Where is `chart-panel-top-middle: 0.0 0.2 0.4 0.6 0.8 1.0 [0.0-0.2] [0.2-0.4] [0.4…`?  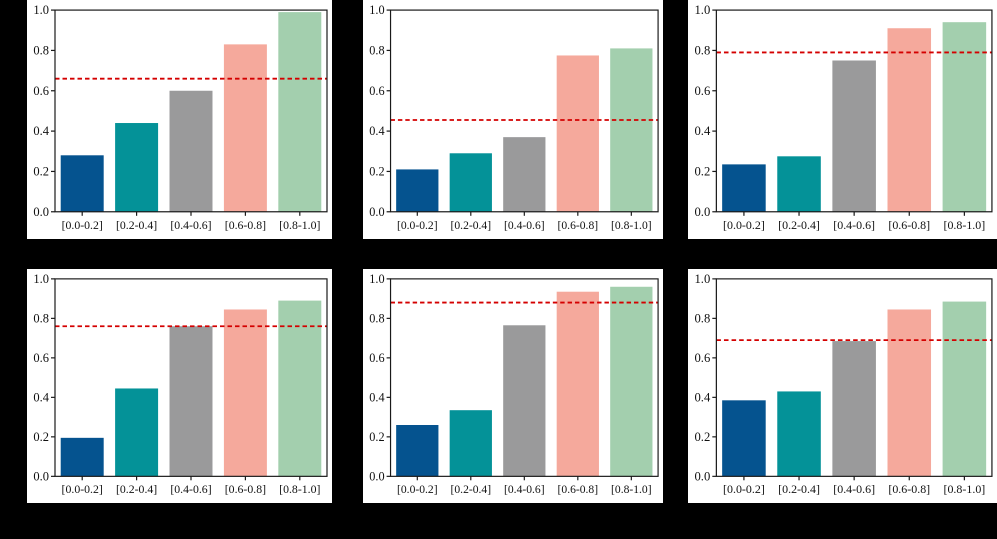 chart-panel-top-middle: 0.0 0.2 0.4 0.6 0.8 1.0 [0.0-0.2] [0.2-0.4] [0.4… is located at coordinates (513, 119).